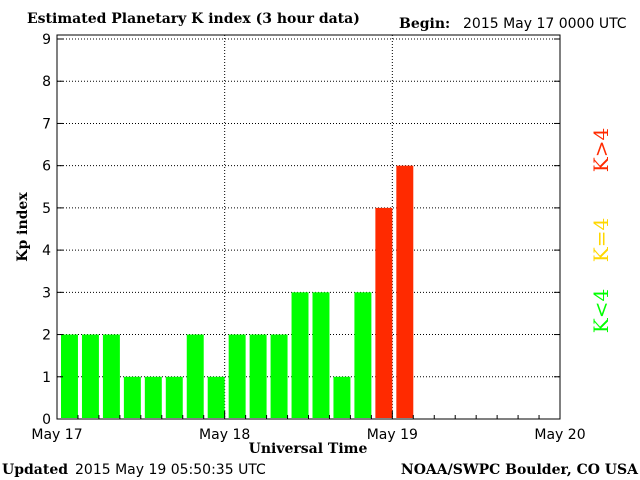 This screenshot has width=640, height=480. I want to click on y-tick-label: 6, so click(46, 167).